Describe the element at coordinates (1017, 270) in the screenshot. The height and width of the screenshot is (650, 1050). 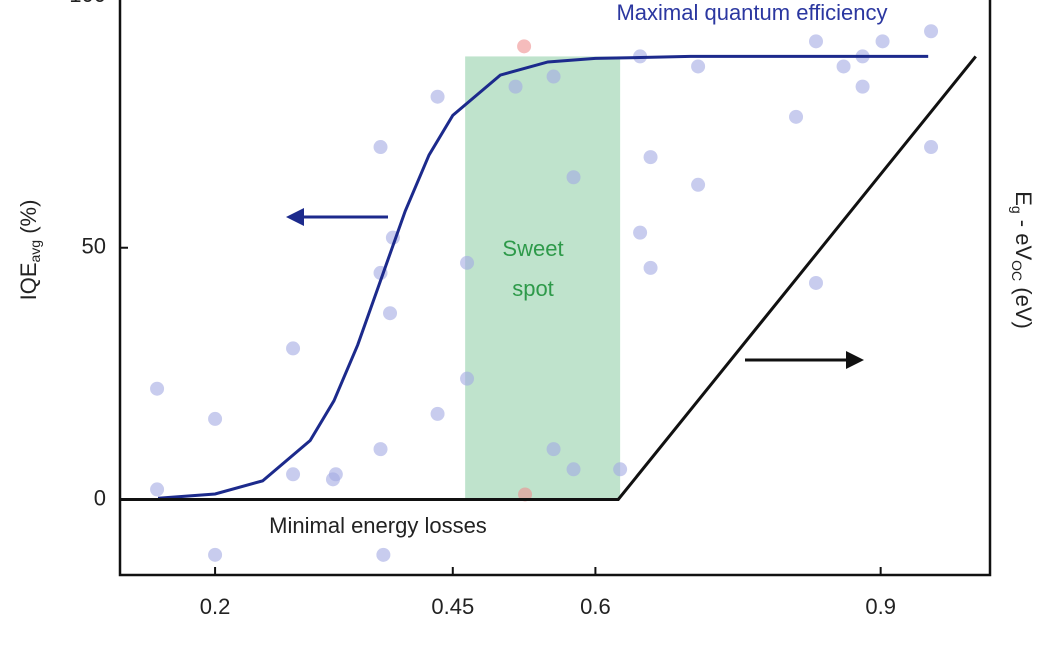
I see `label-part: OC` at that location.